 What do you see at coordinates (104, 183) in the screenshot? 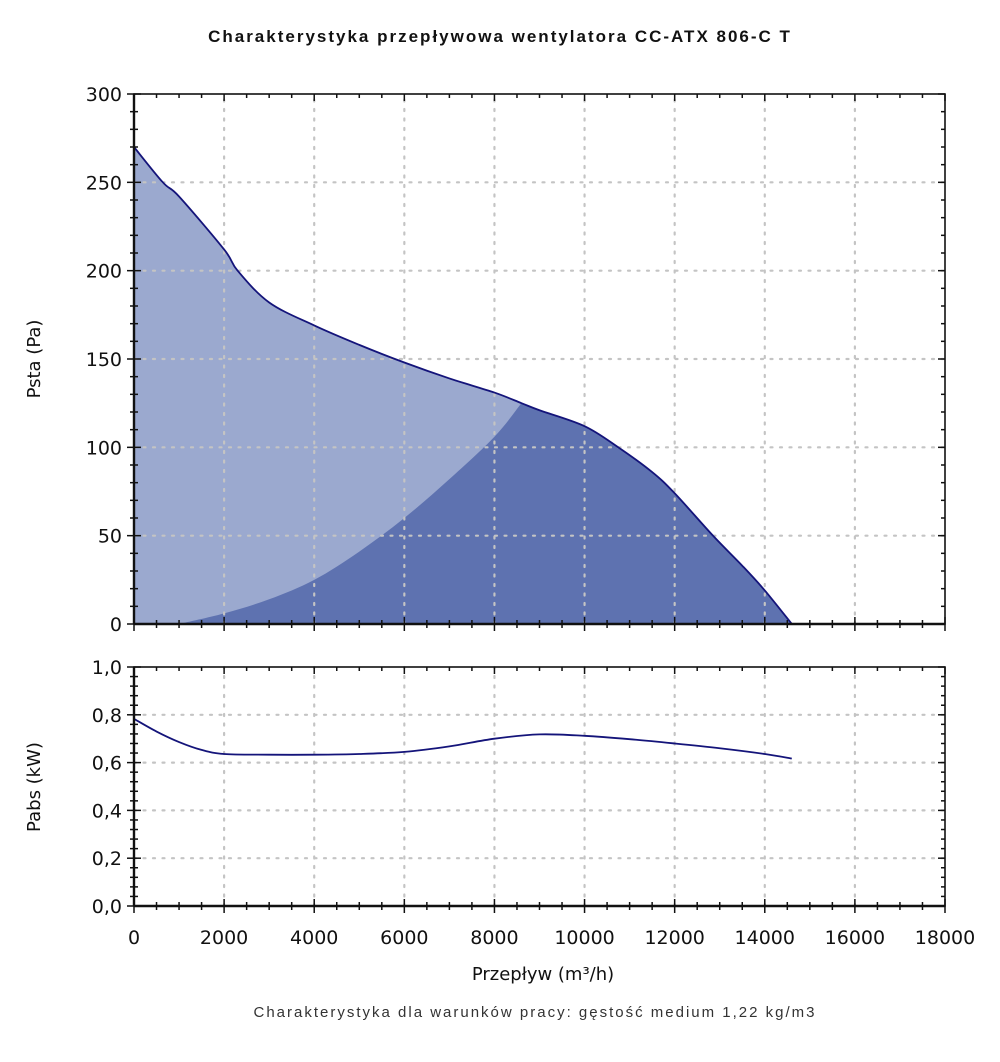
I see `pressure-y-tick-label: 250` at bounding box center [104, 183].